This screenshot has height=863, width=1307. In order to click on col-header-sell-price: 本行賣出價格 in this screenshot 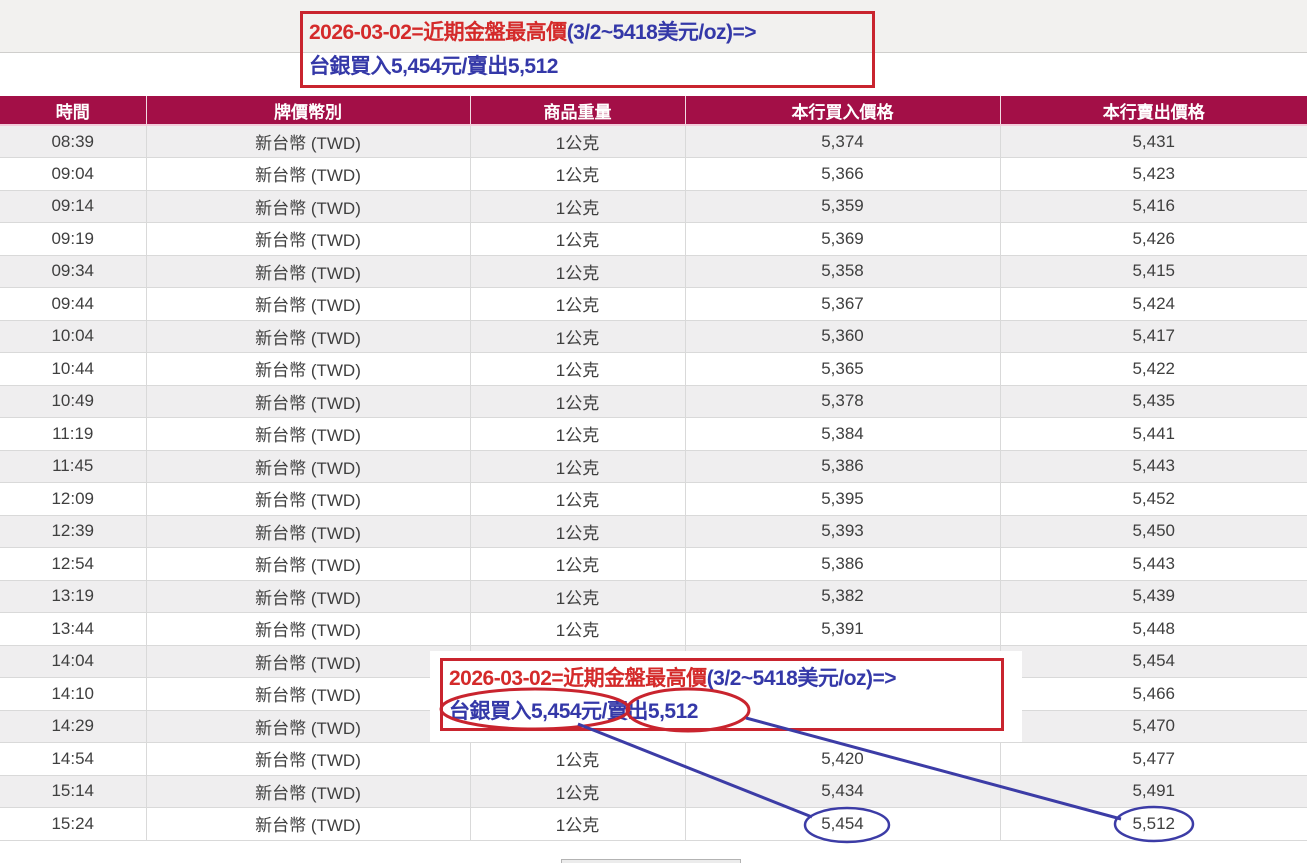, I will do `click(1153, 111)`.